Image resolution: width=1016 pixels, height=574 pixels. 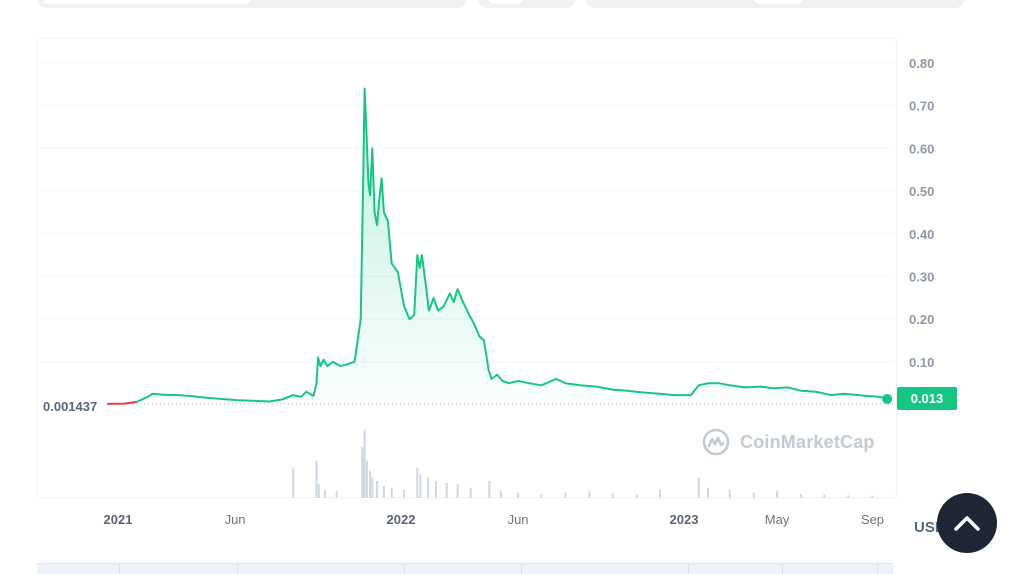 What do you see at coordinates (716, 442) in the screenshot?
I see `coinmarketcap-logo-icon` at bounding box center [716, 442].